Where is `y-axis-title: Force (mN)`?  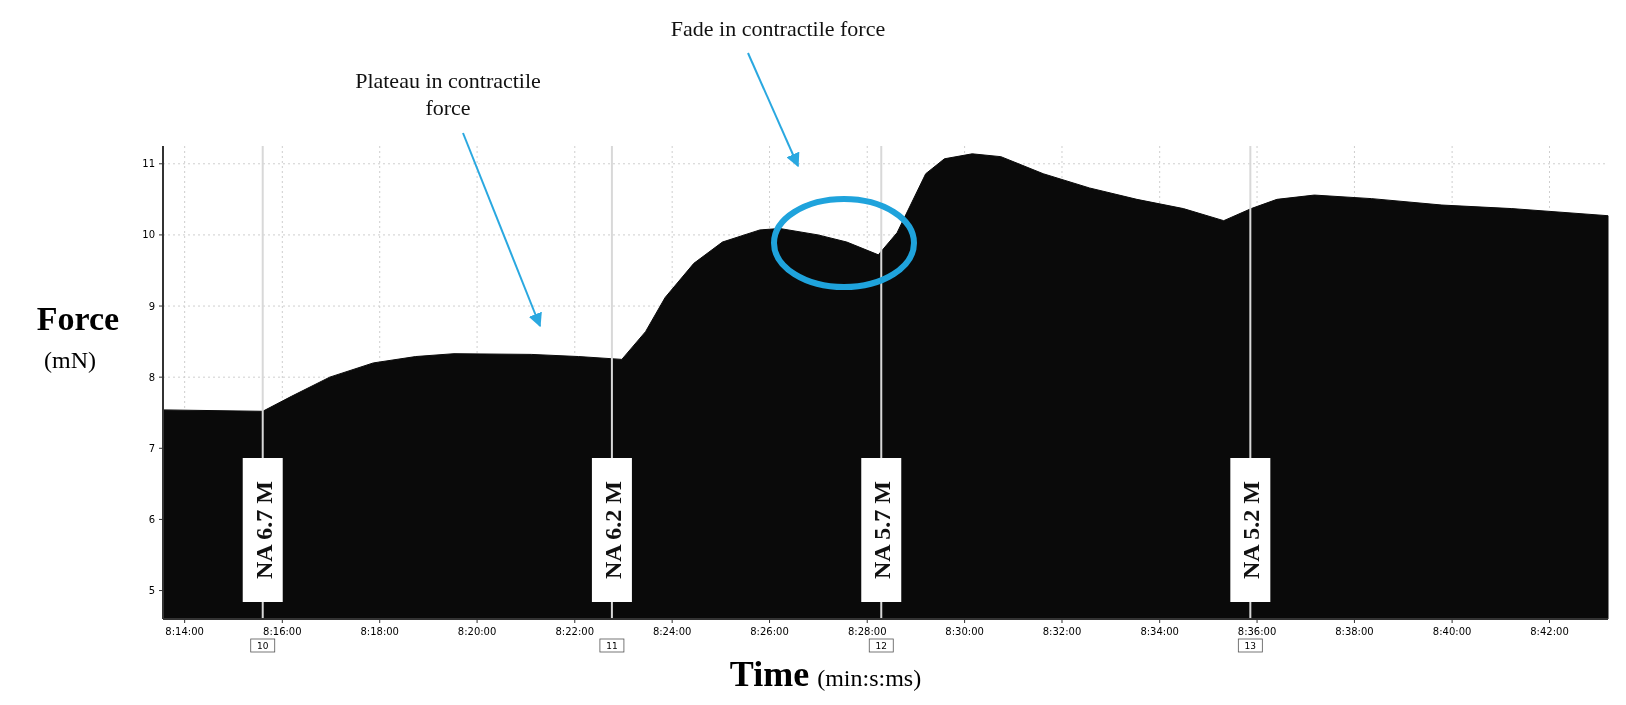 y-axis-title: Force (mN) is located at coordinates (78, 336).